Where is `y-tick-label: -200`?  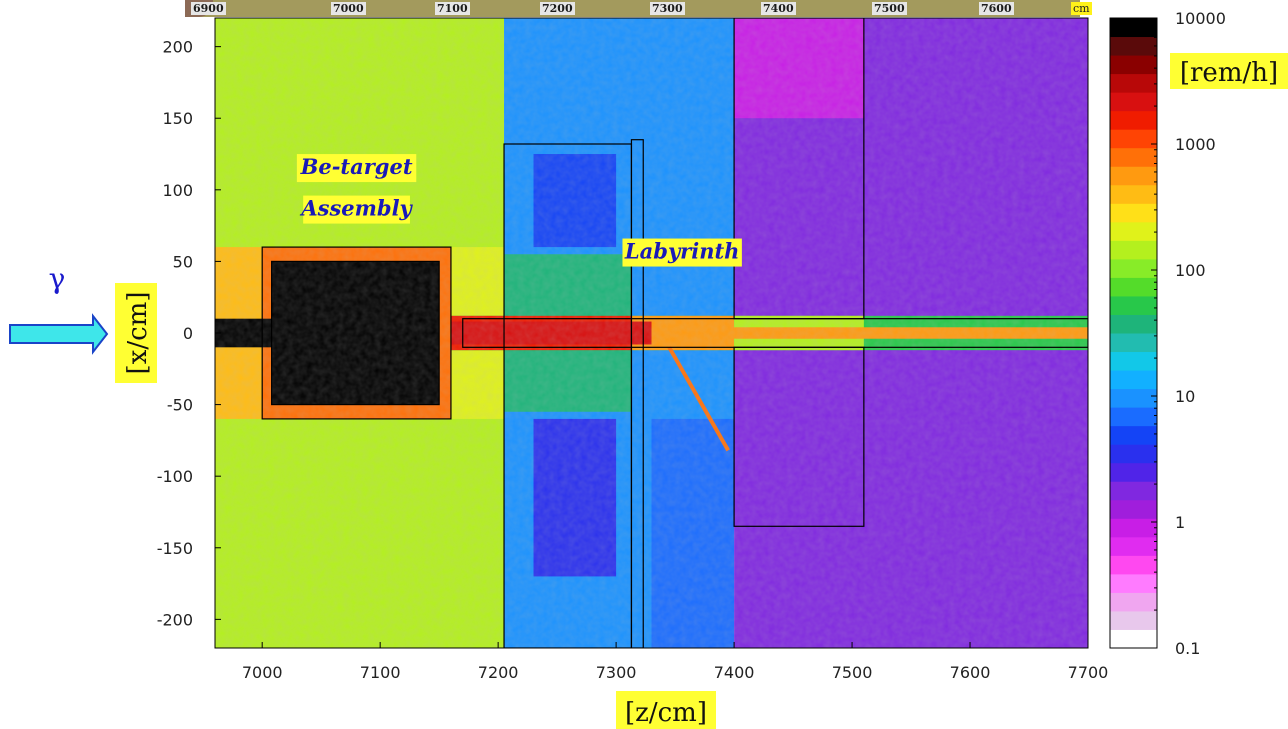 y-tick-label: -200 is located at coordinates (175, 619).